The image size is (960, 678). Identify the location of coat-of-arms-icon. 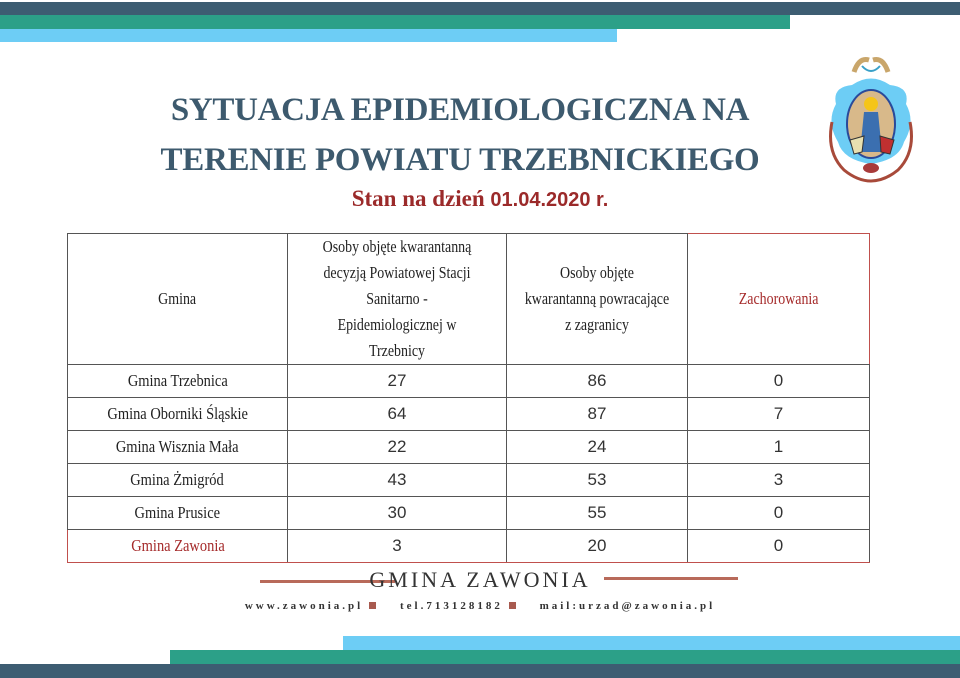
(871, 120).